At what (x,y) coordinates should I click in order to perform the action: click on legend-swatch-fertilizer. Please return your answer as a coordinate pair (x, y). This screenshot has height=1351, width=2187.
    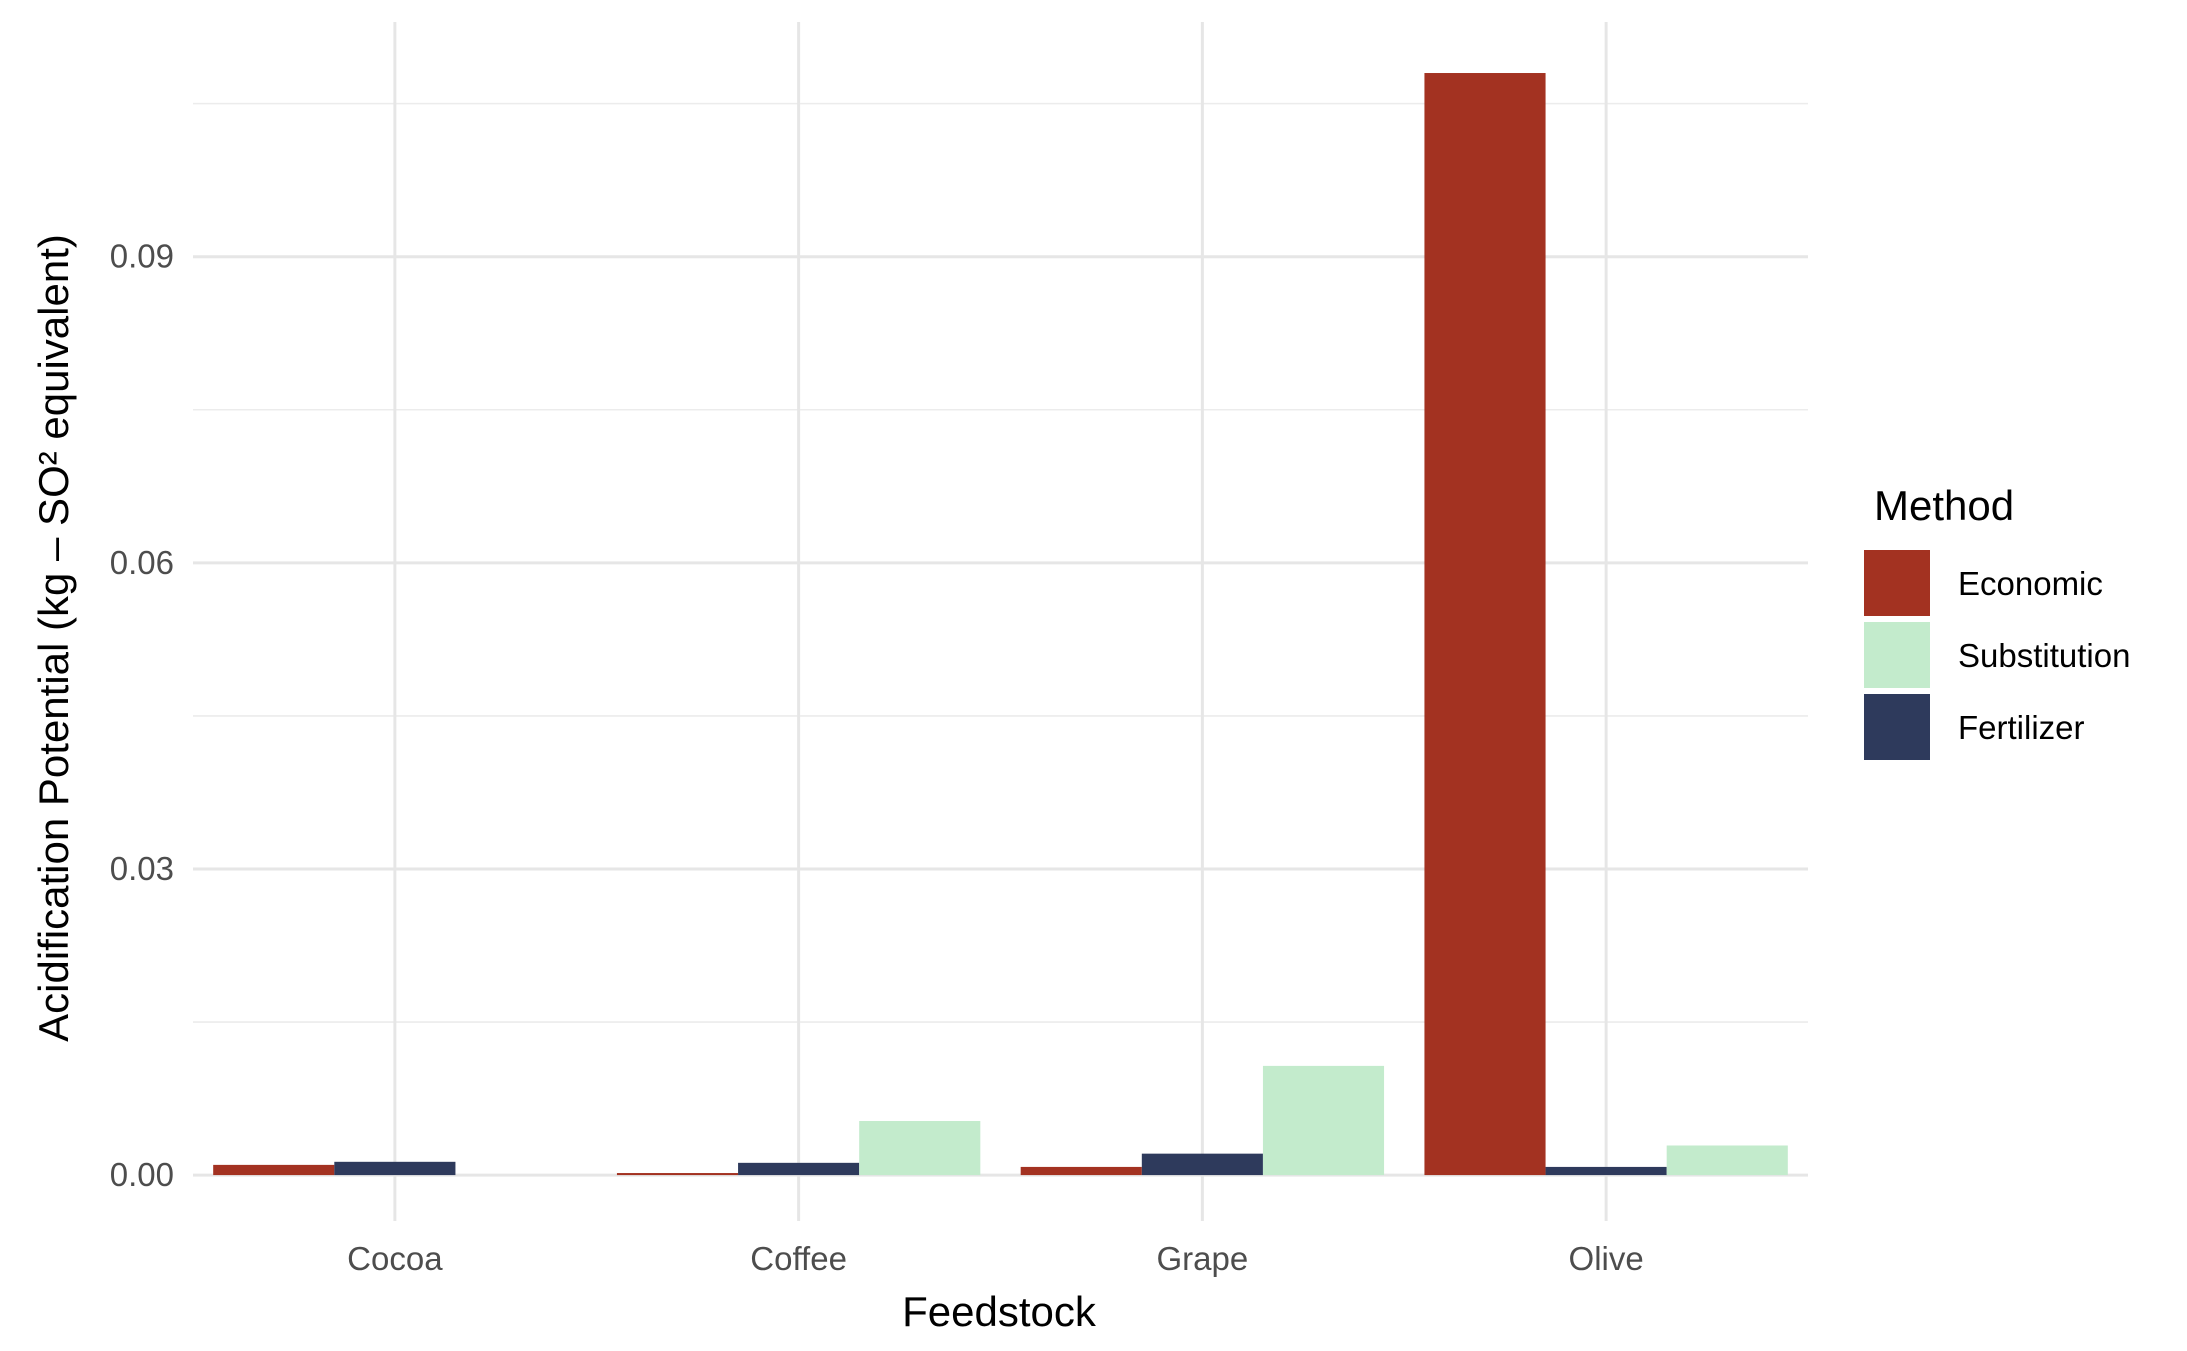
    Looking at the image, I should click on (1897, 727).